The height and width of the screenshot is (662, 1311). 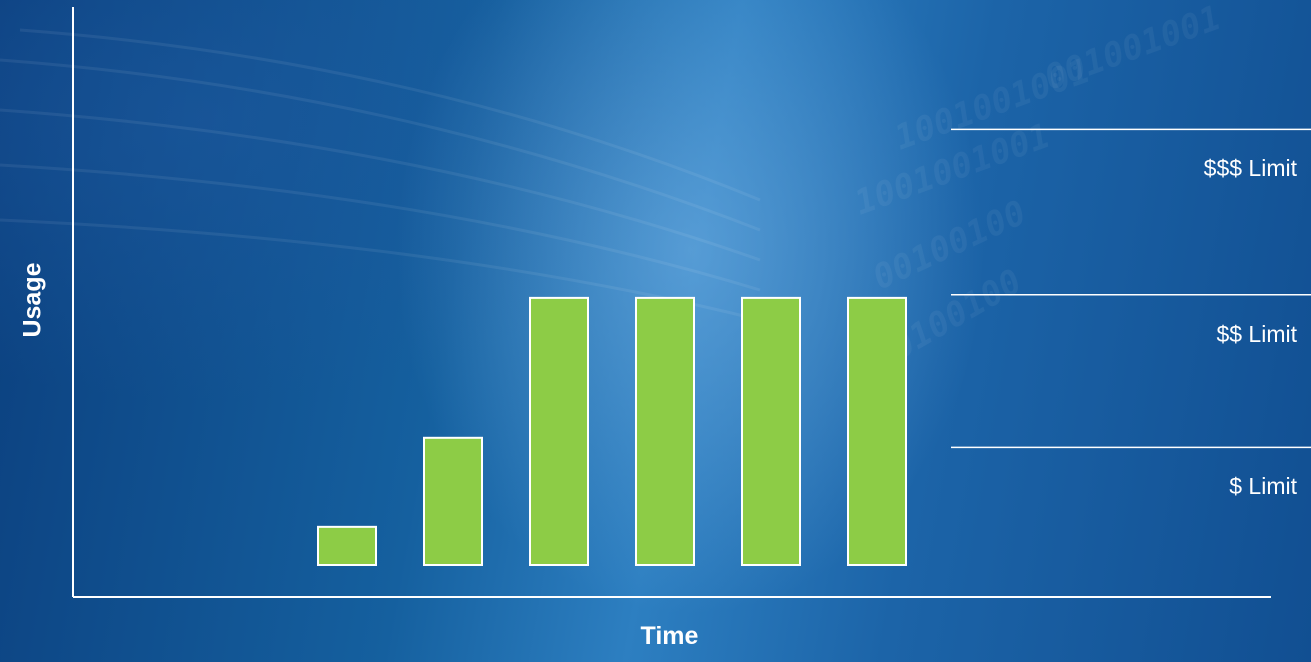 What do you see at coordinates (1256, 333) in the screenshot?
I see `limit-label-2: $$ Limit` at bounding box center [1256, 333].